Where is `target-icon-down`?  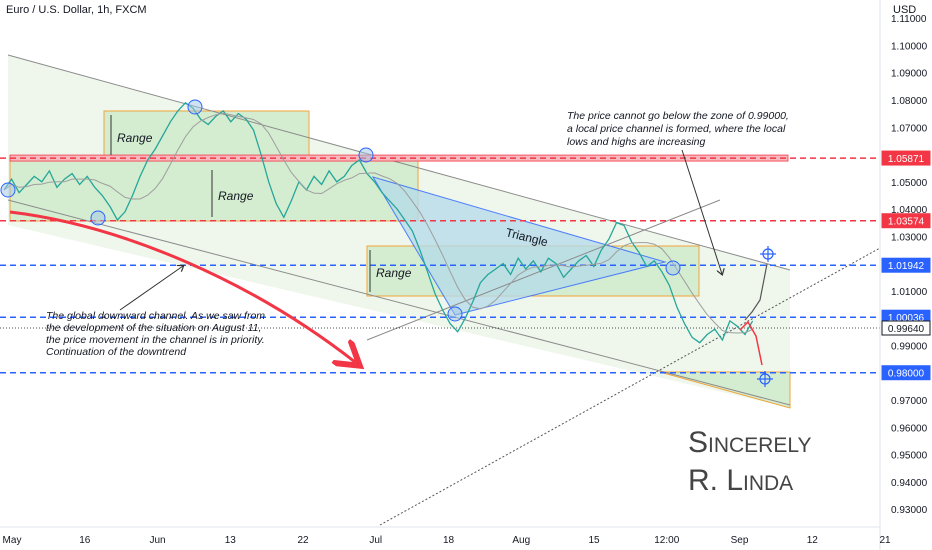
target-icon-down is located at coordinates (765, 379).